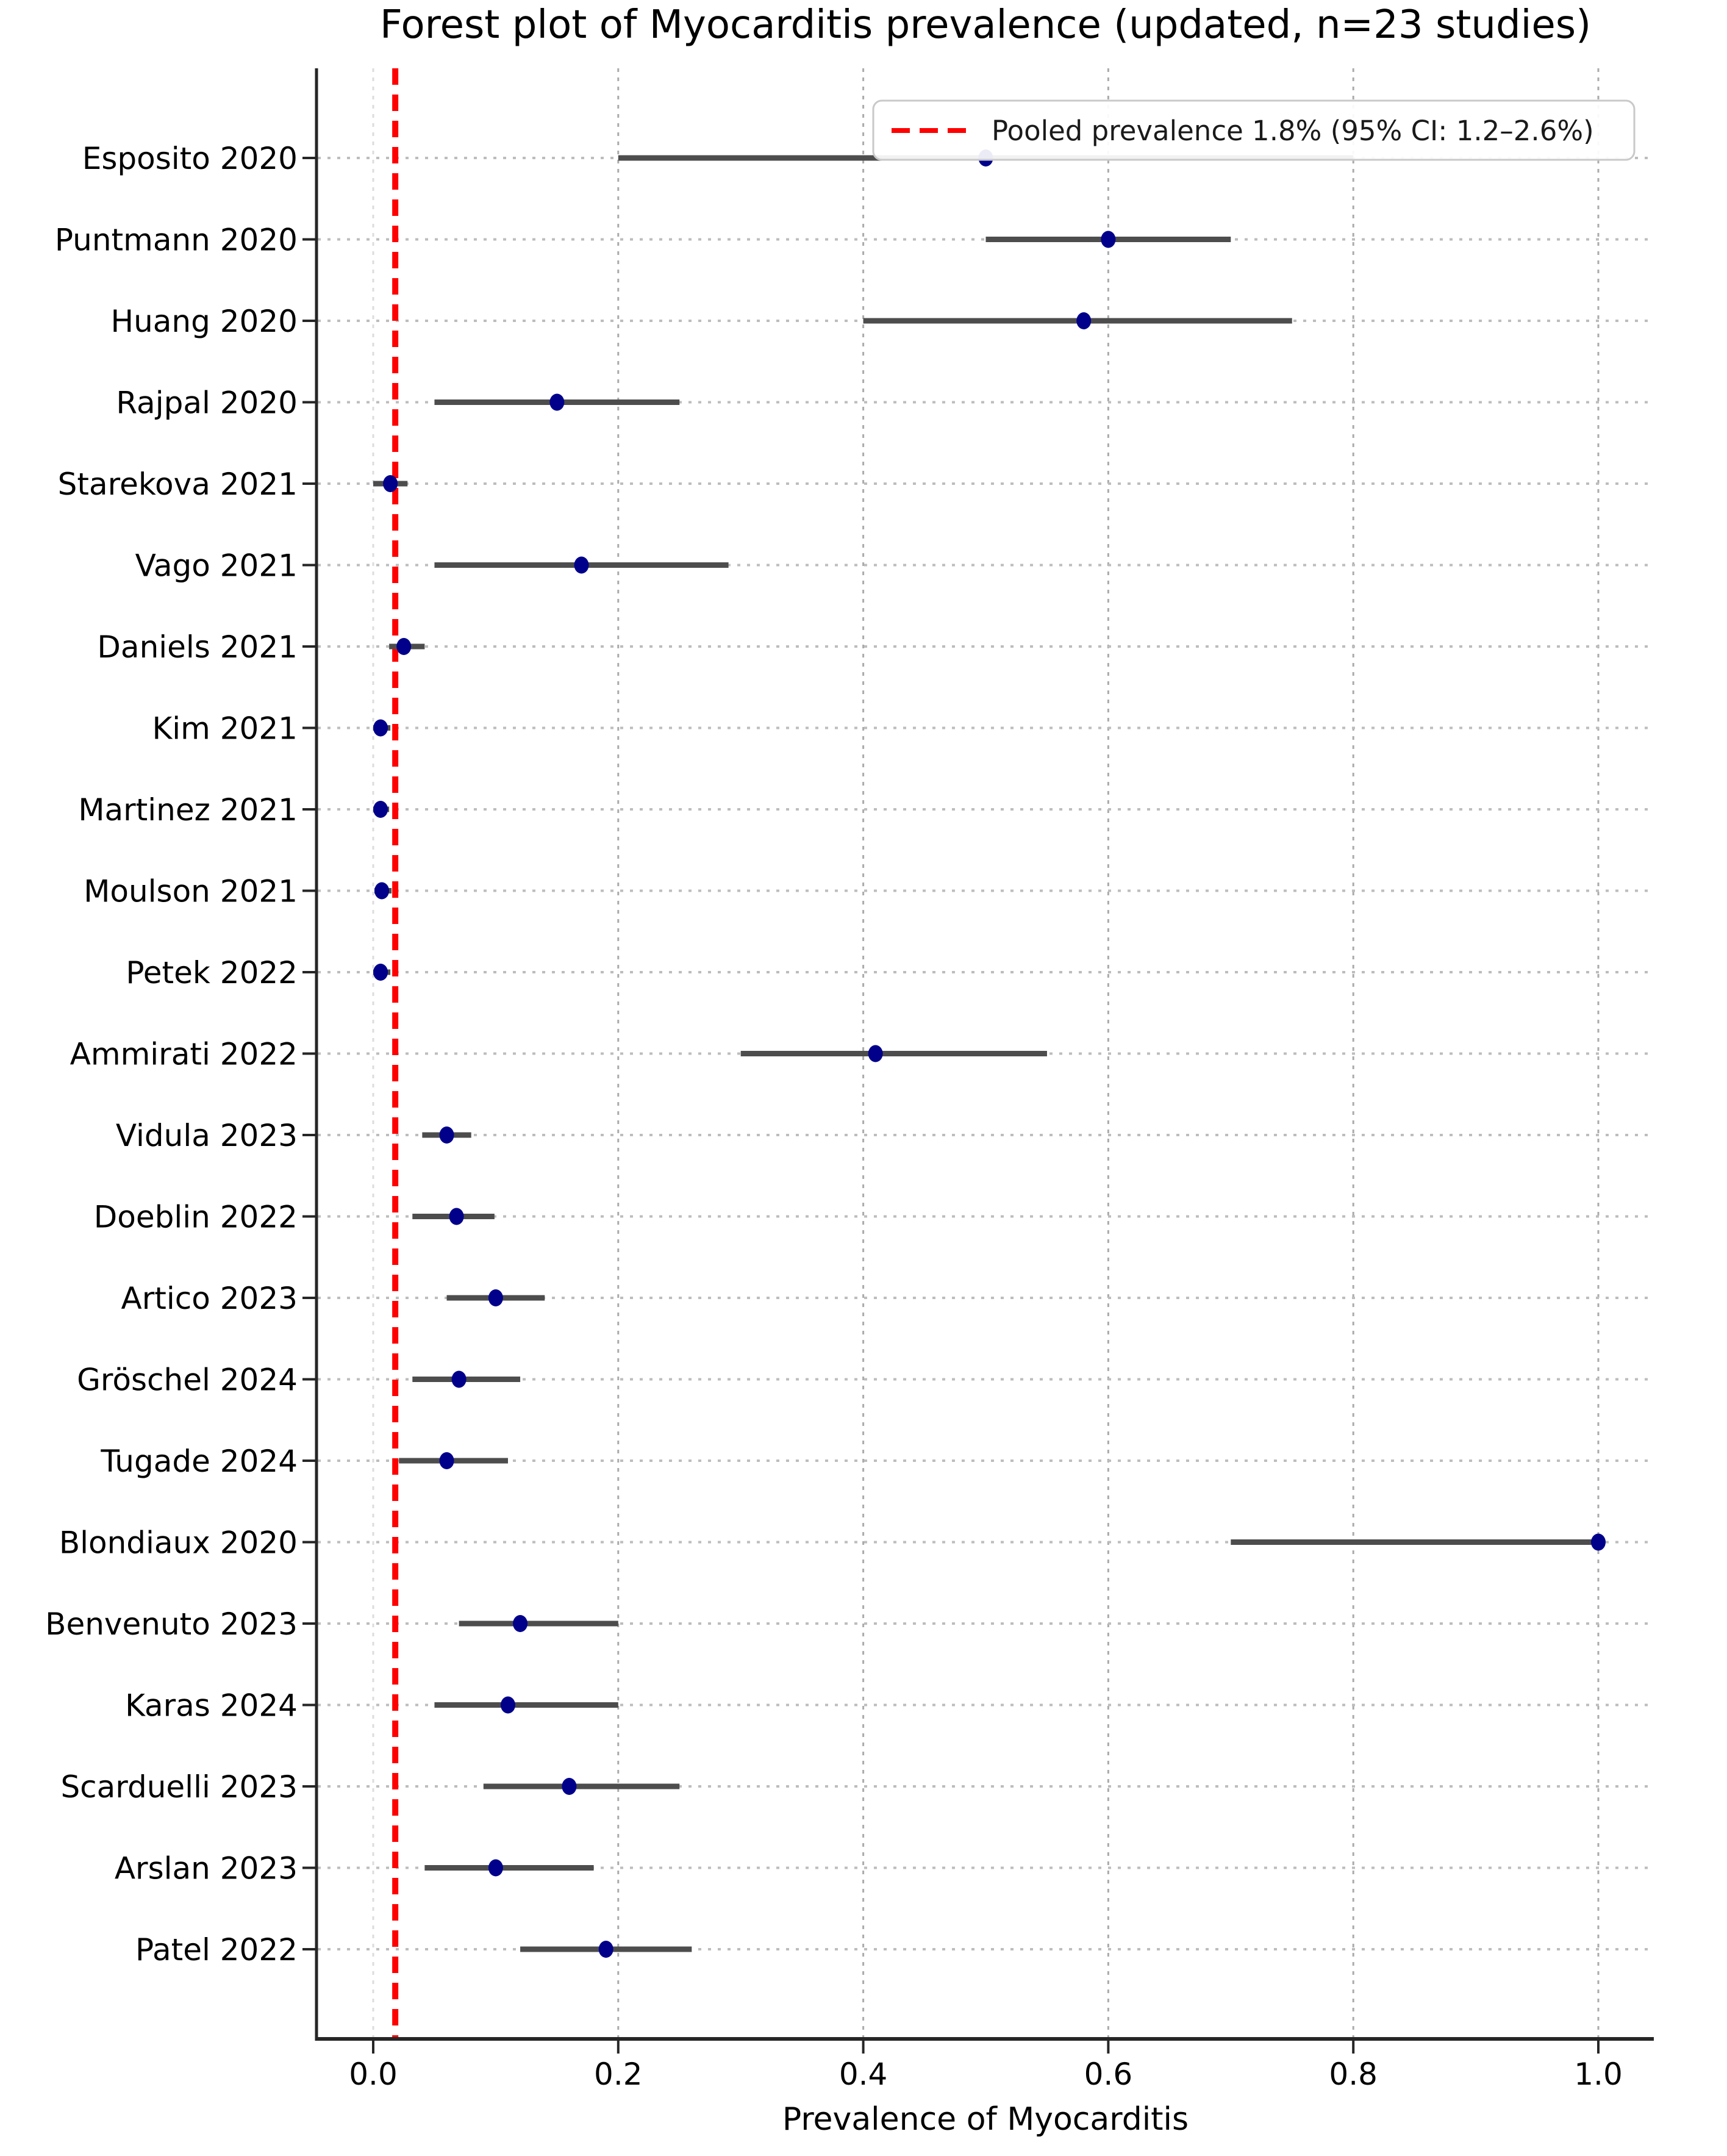 The image size is (1727, 2156). I want to click on study-label: Blondiaux 2020, so click(178, 1543).